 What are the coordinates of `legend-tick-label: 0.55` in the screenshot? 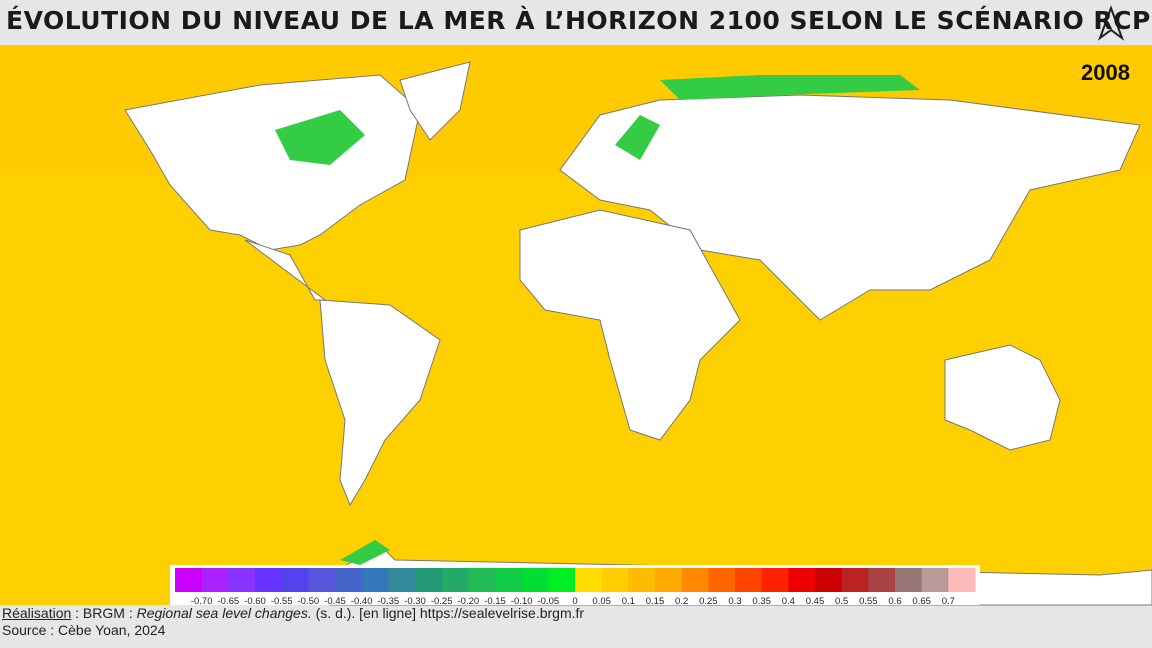 It's located at (868, 601).